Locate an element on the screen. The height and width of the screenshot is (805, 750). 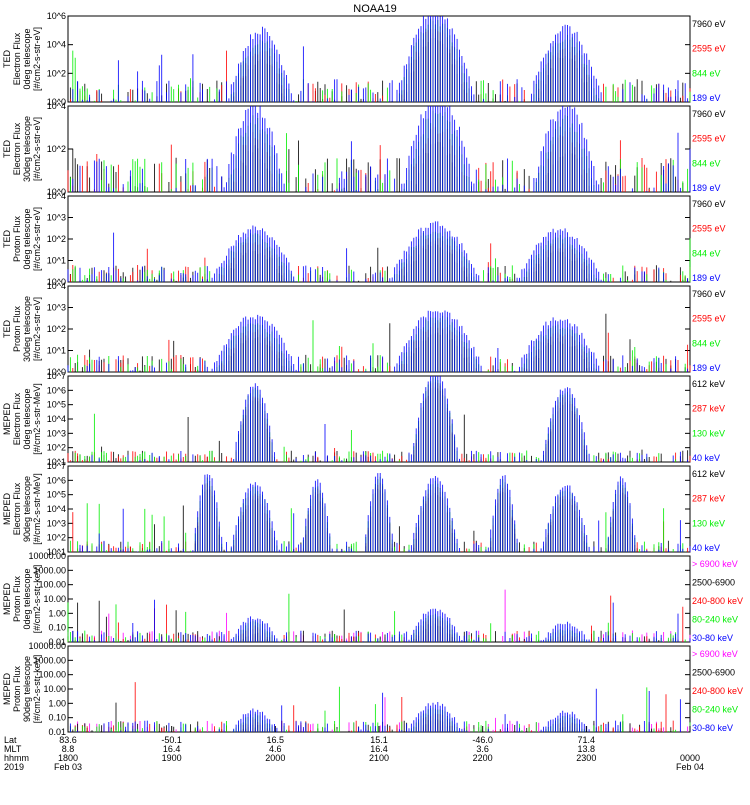
x-tick-label-mlt: 13.8 is located at coordinates (587, 749).